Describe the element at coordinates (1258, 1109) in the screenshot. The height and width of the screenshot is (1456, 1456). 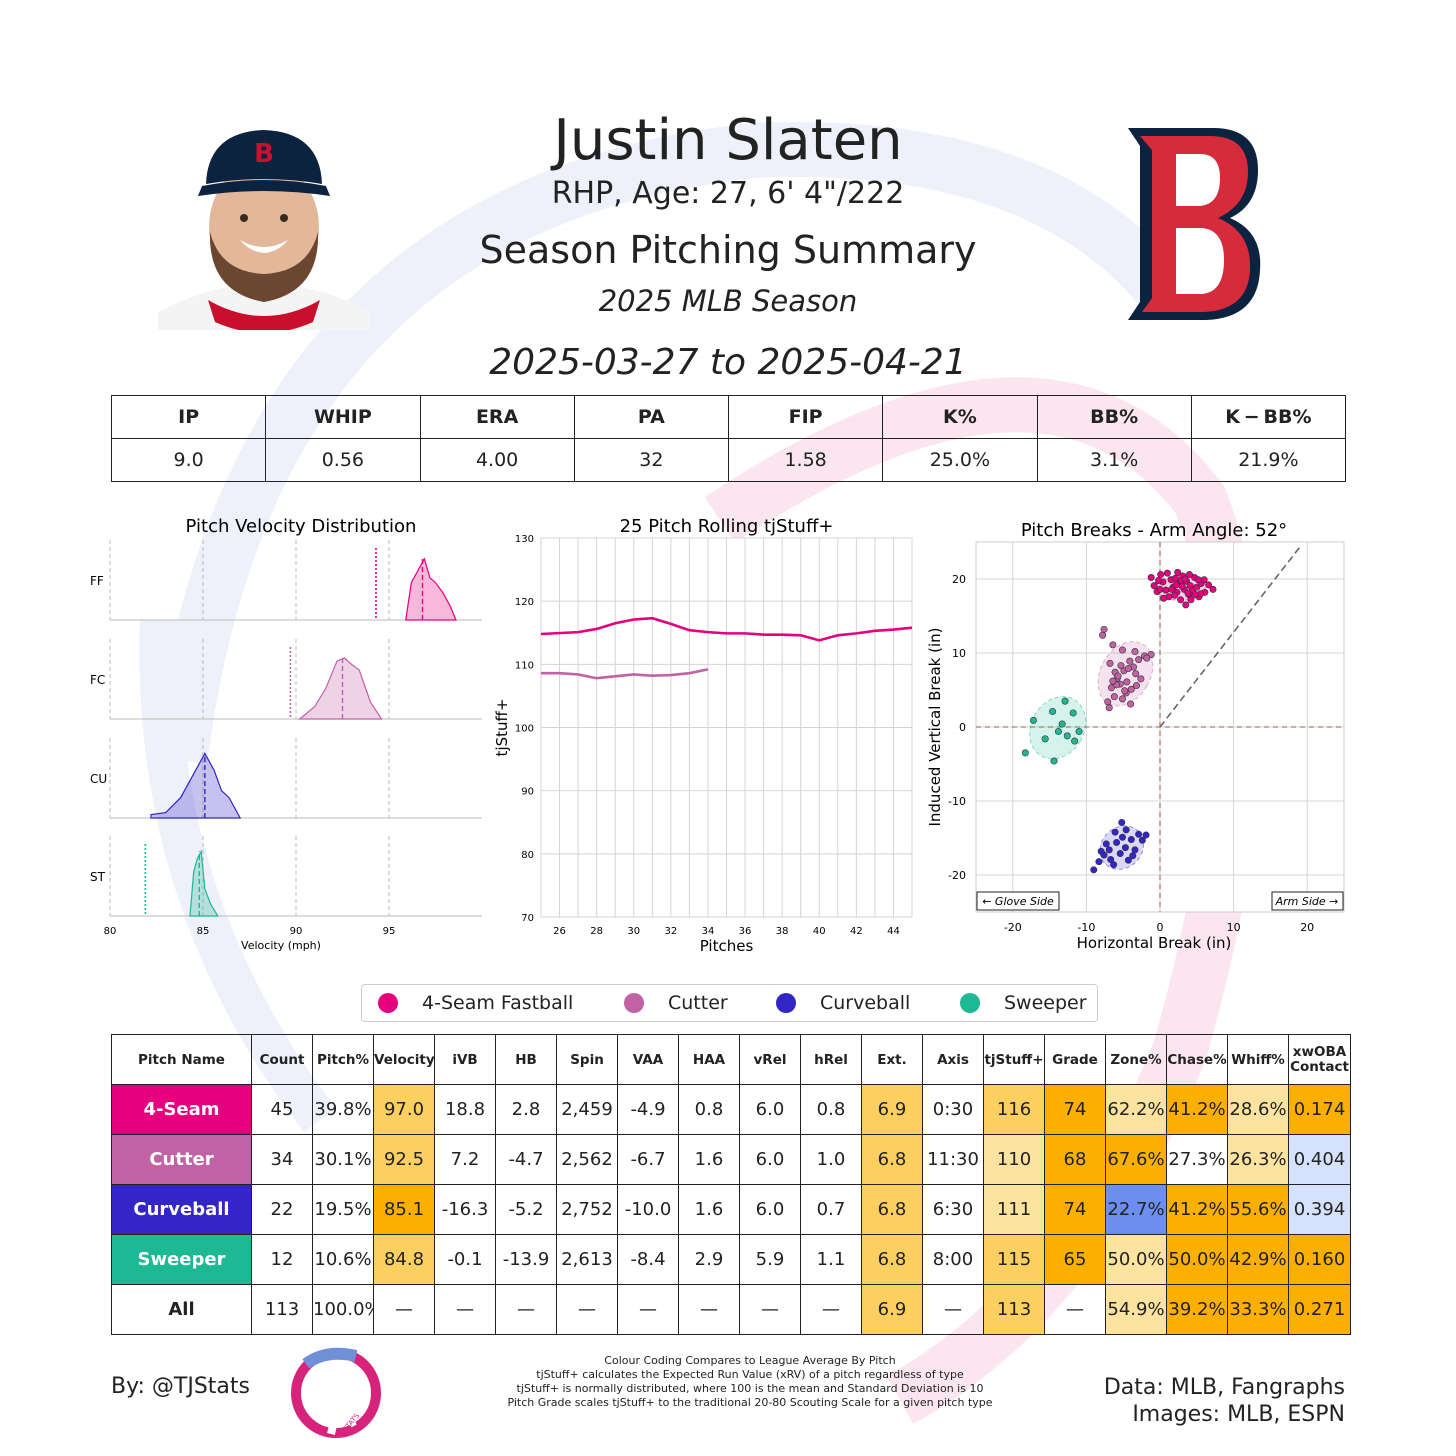
I see `pitch-metric-cell: 28.6%` at that location.